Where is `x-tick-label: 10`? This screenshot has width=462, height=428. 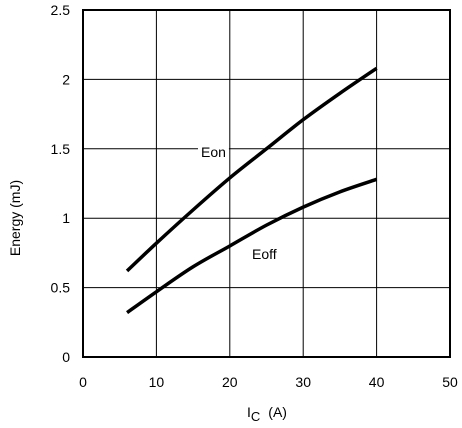
x-tick-label: 10 is located at coordinates (157, 382).